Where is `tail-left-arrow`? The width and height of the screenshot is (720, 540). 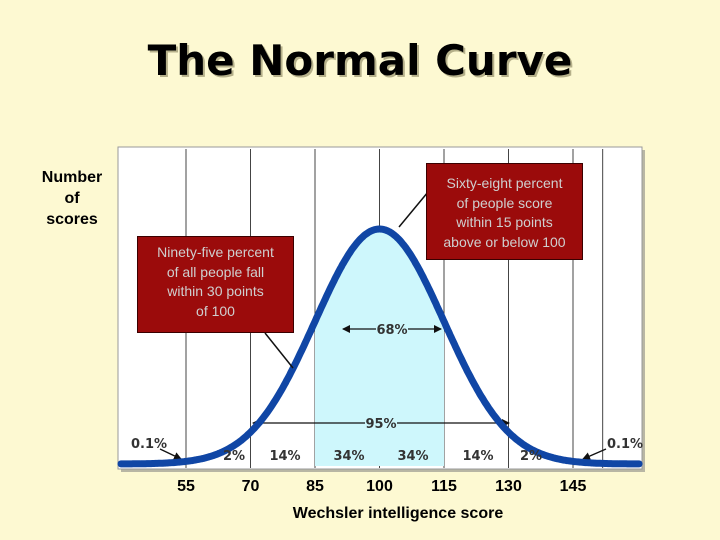 tail-left-arrow is located at coordinates (170, 454).